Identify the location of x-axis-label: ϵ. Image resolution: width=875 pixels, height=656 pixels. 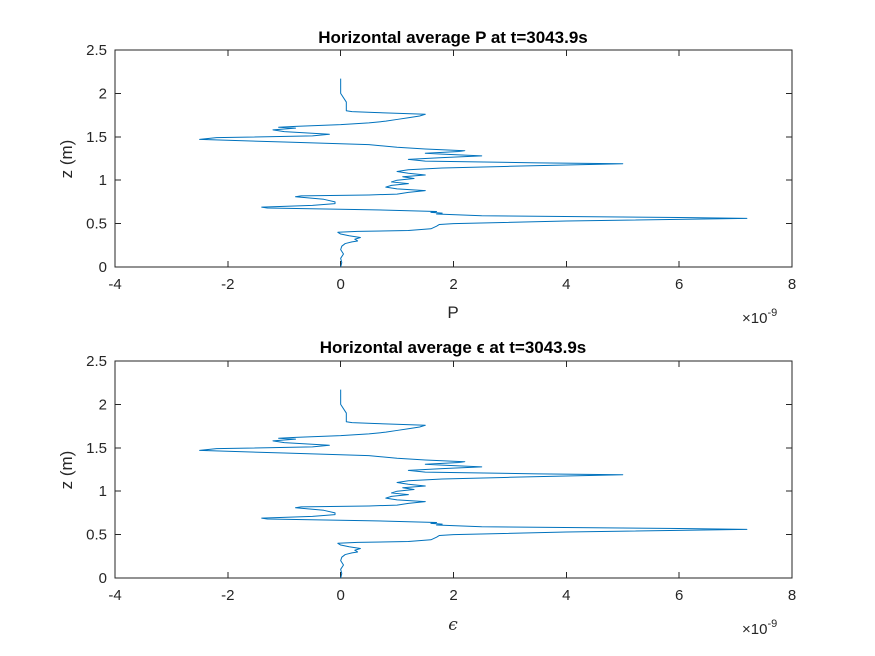
(453, 625).